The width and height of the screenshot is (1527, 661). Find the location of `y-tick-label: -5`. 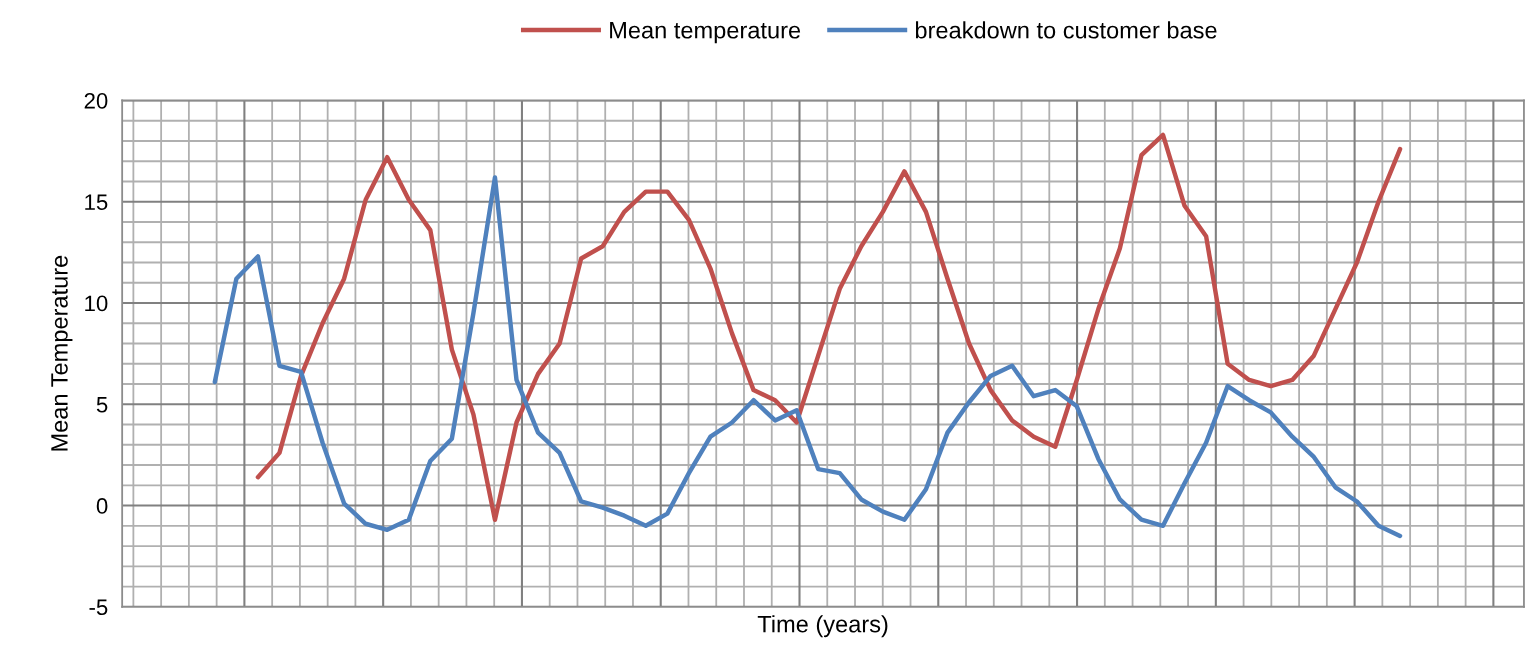

y-tick-label: -5 is located at coordinates (98, 607).